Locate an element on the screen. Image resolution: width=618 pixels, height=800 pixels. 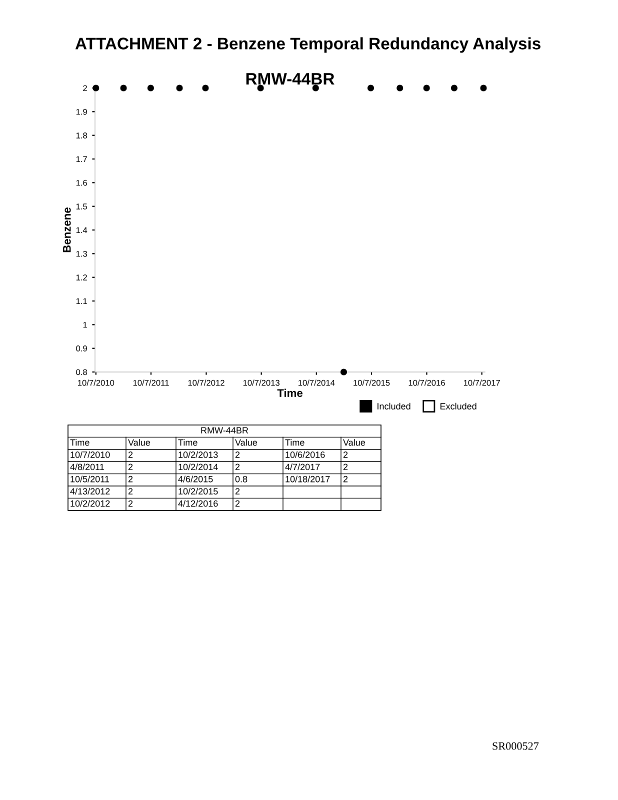
text: 10/2/2015 is located at coordinates (198, 491).